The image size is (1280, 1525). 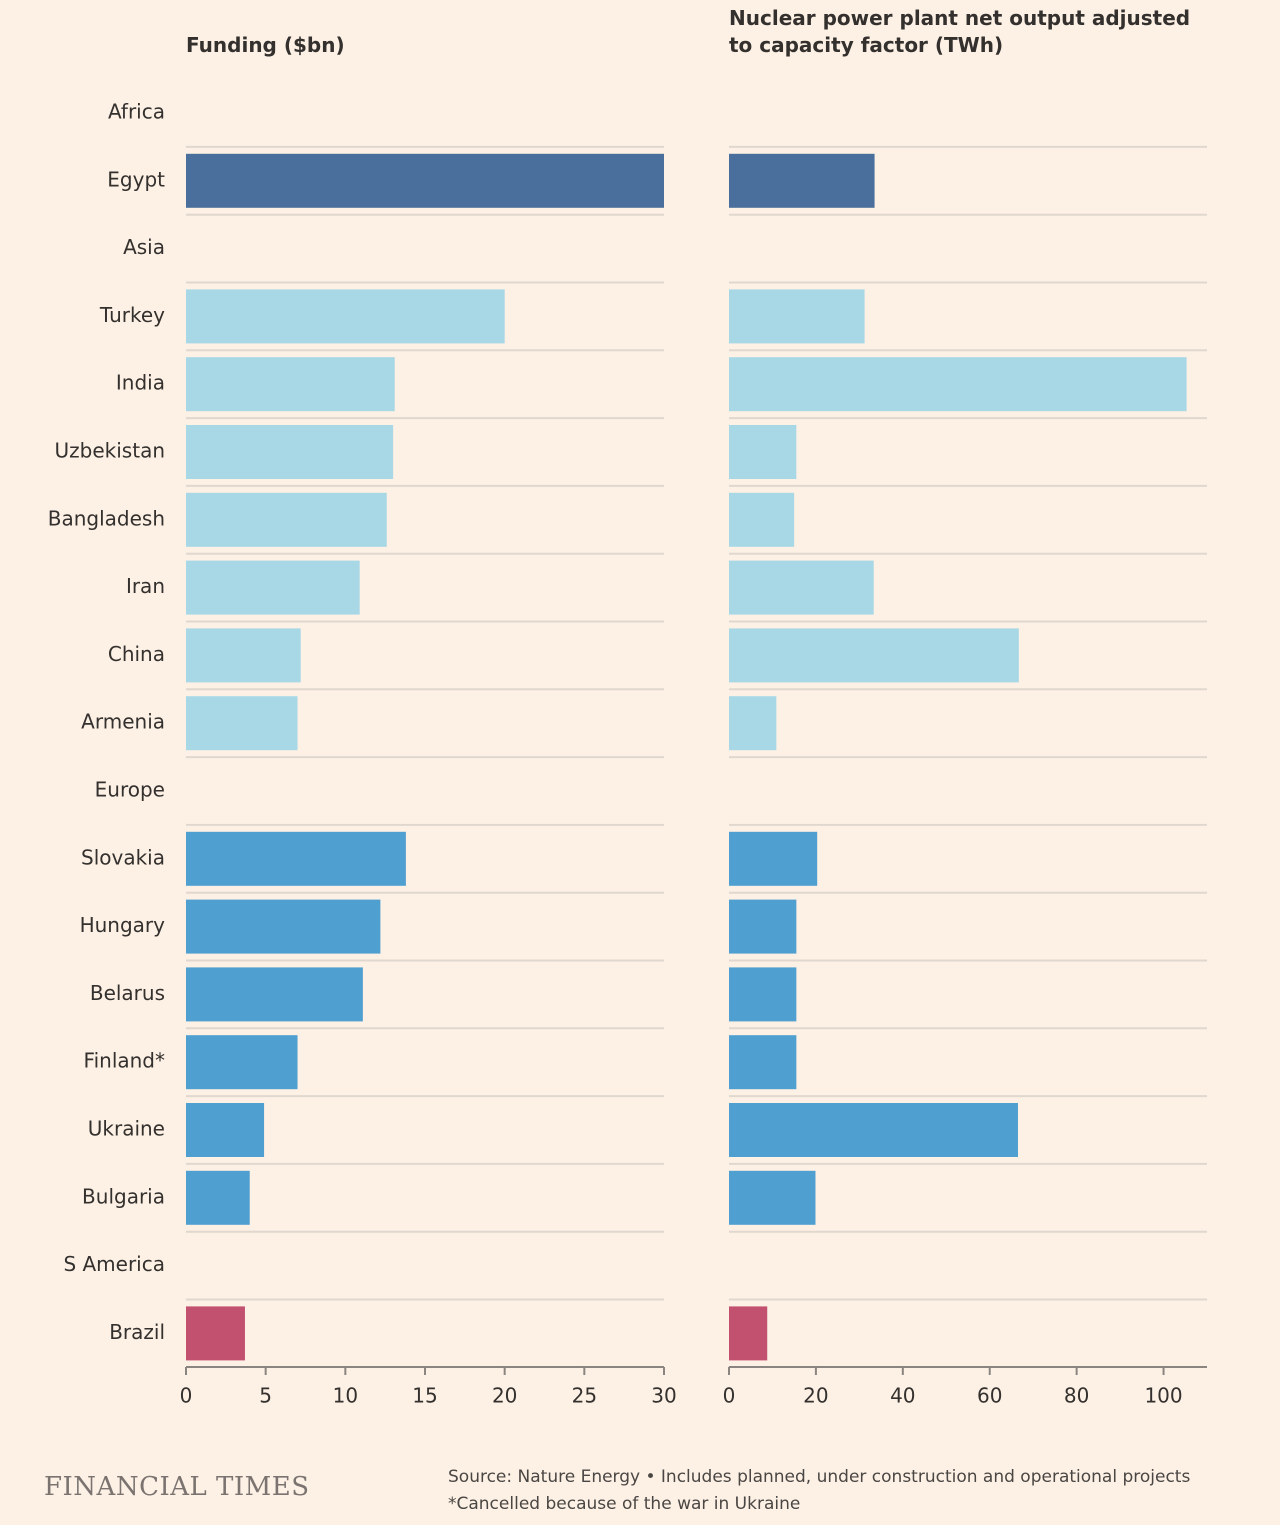 What do you see at coordinates (145, 586) in the screenshot?
I see `category-label: Iran` at bounding box center [145, 586].